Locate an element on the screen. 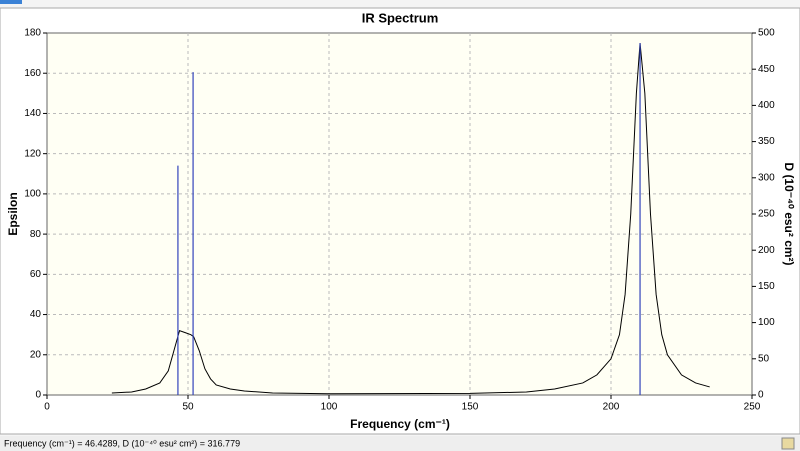 The width and height of the screenshot is (800, 451). y2-tick-label: 250 is located at coordinates (766, 214).